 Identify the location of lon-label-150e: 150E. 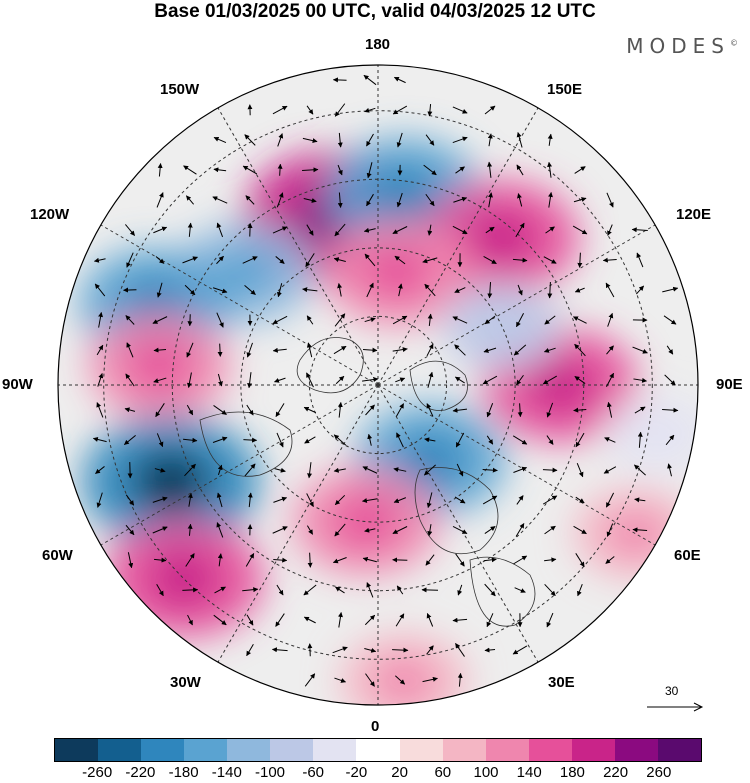
(565, 89).